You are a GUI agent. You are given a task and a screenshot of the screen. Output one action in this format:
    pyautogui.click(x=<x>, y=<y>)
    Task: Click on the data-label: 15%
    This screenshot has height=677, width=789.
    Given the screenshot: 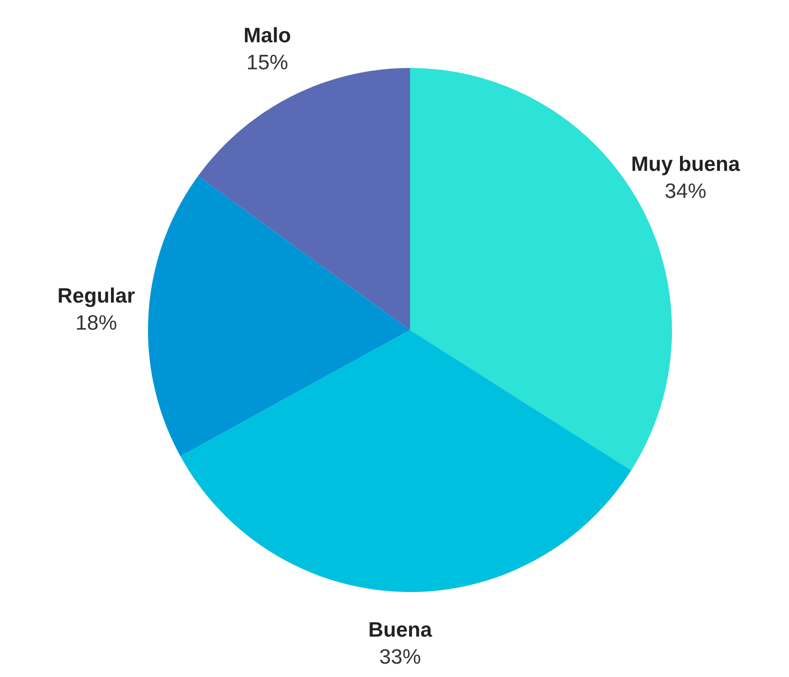 What is the action you would take?
    pyautogui.click(x=268, y=62)
    